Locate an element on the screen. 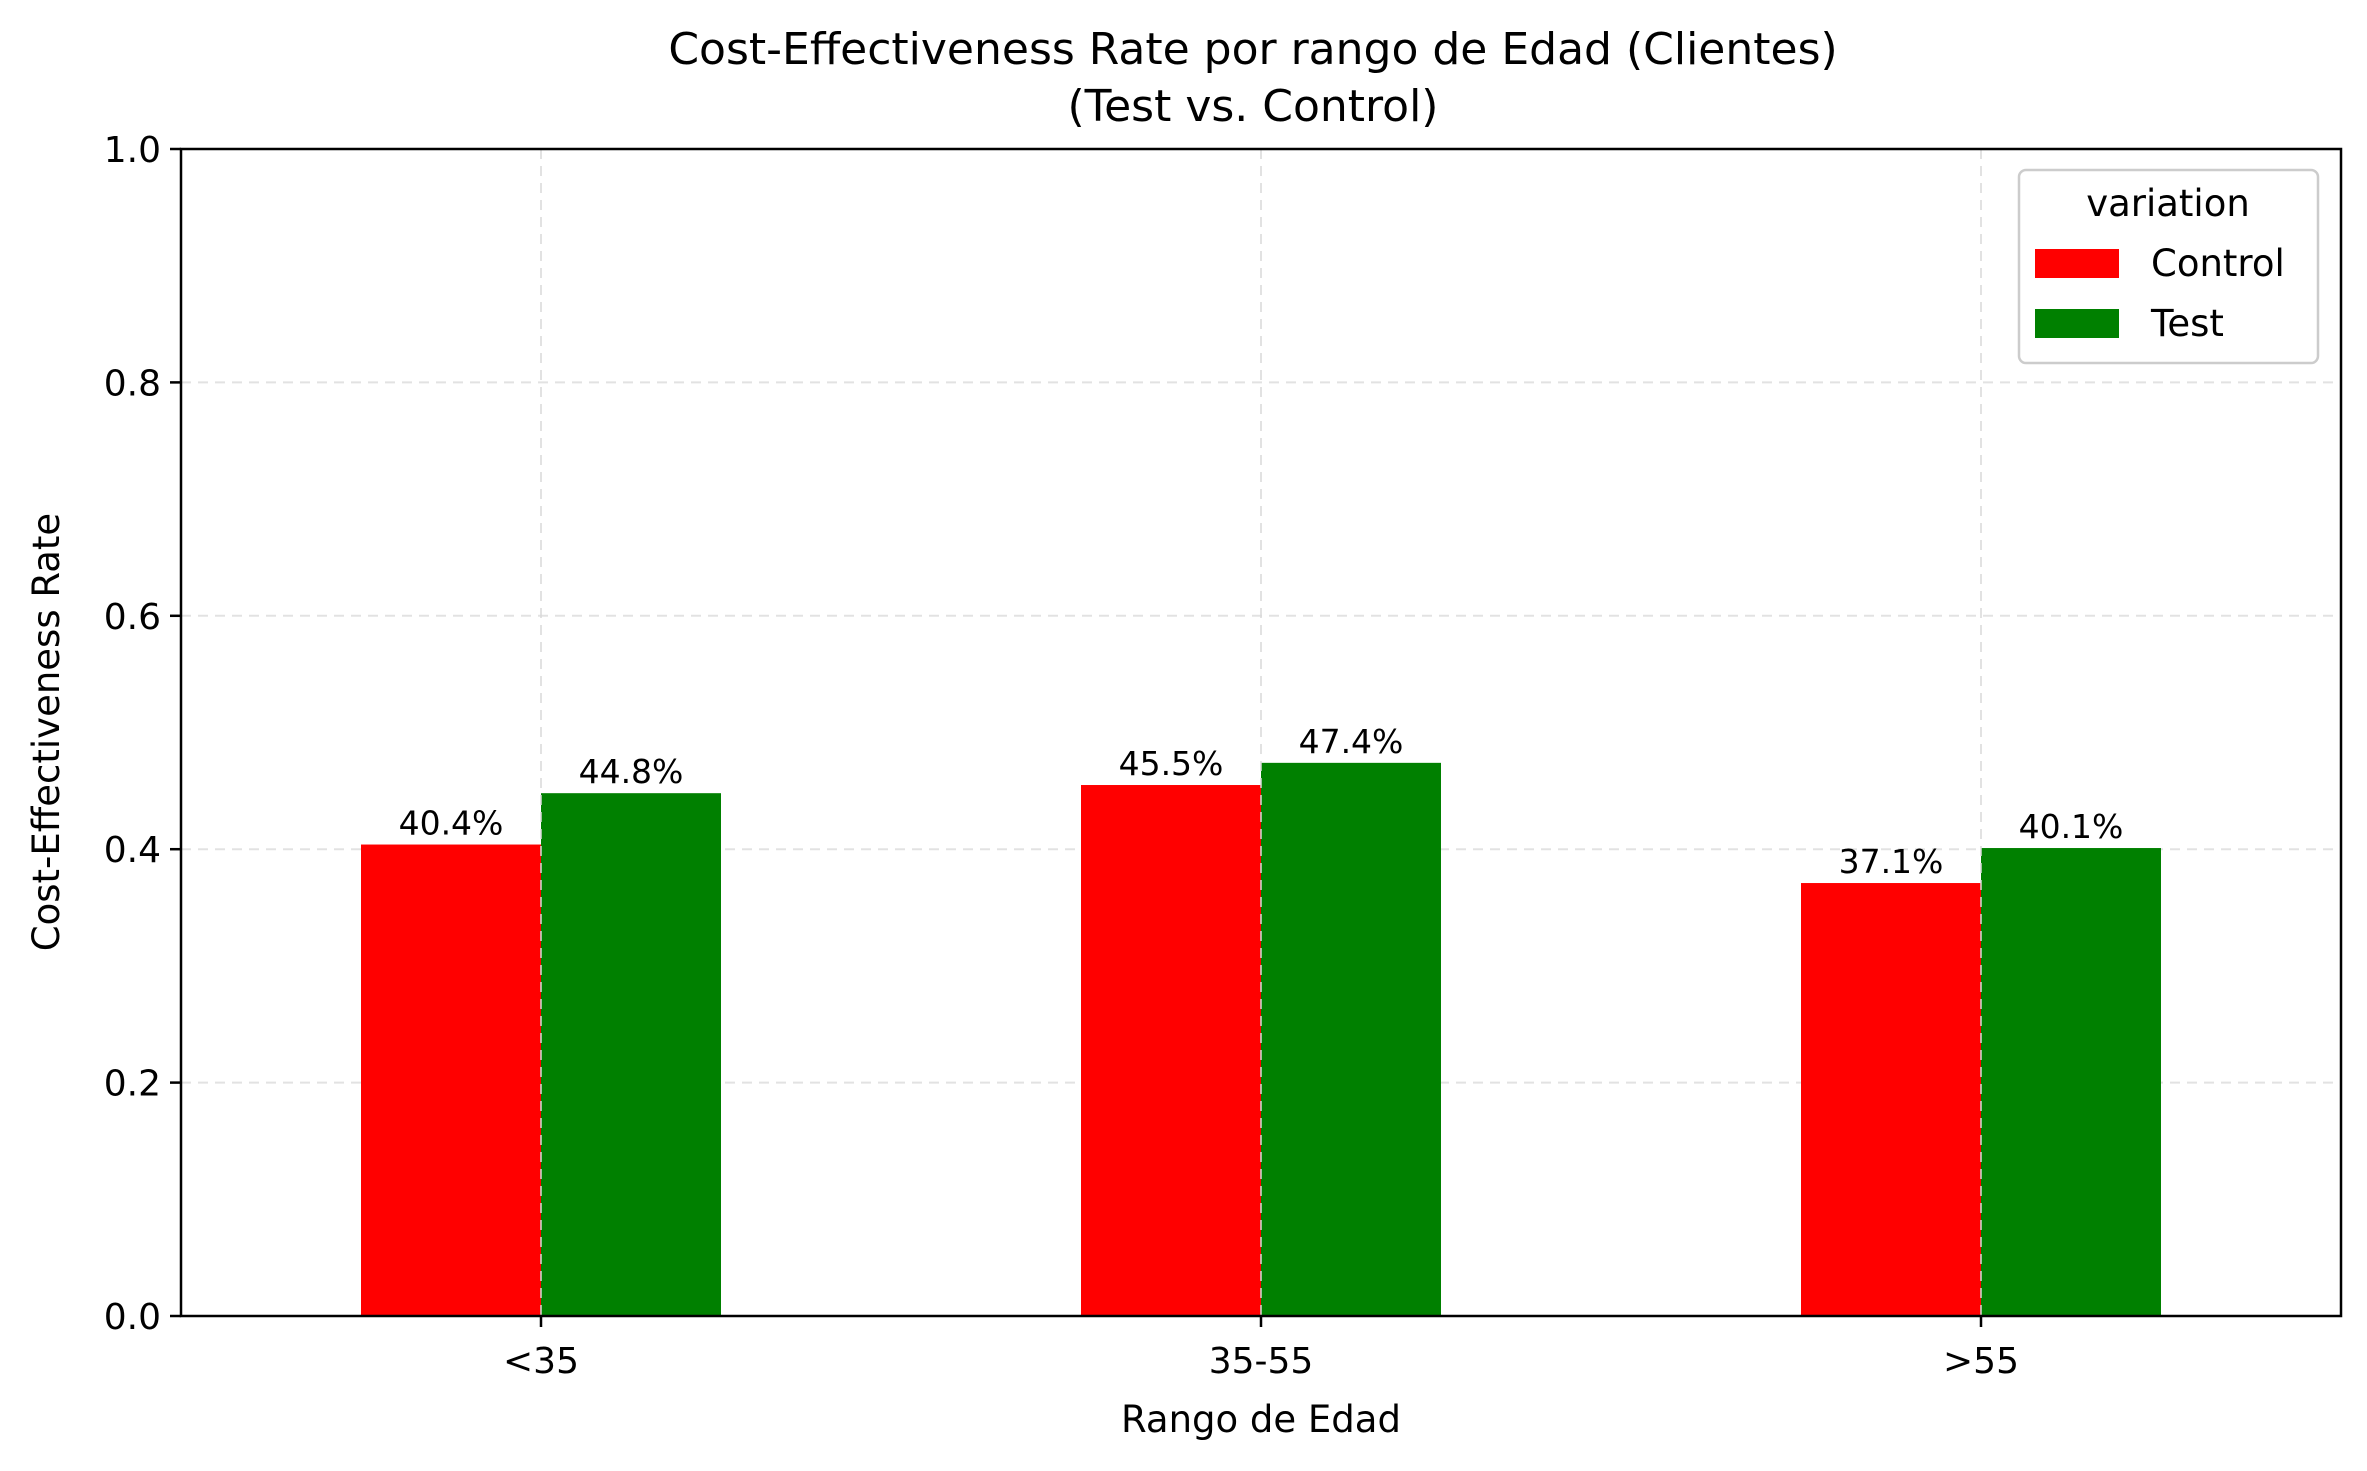  legend-swatch-control is located at coordinates (2077, 263).